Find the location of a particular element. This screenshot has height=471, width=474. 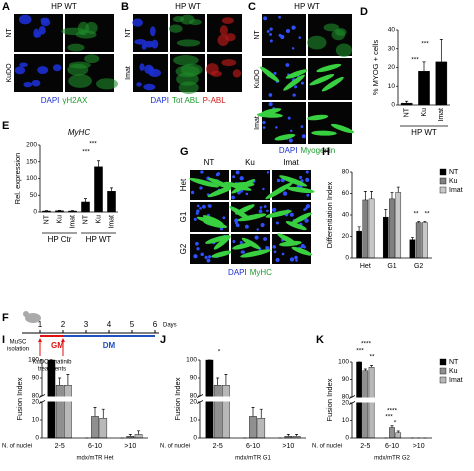

arrow-head is located at coordinates (63, 340).